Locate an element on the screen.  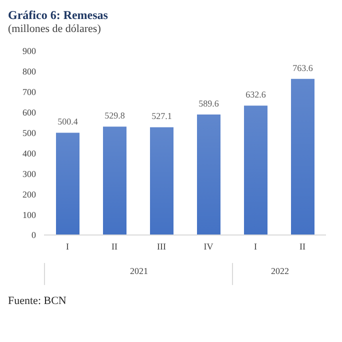
y-tick-label: 200 is located at coordinates (29, 194).